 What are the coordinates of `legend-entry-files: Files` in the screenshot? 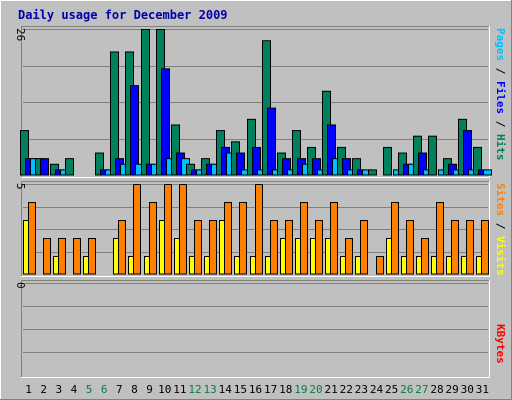 It's located at (500, 97).